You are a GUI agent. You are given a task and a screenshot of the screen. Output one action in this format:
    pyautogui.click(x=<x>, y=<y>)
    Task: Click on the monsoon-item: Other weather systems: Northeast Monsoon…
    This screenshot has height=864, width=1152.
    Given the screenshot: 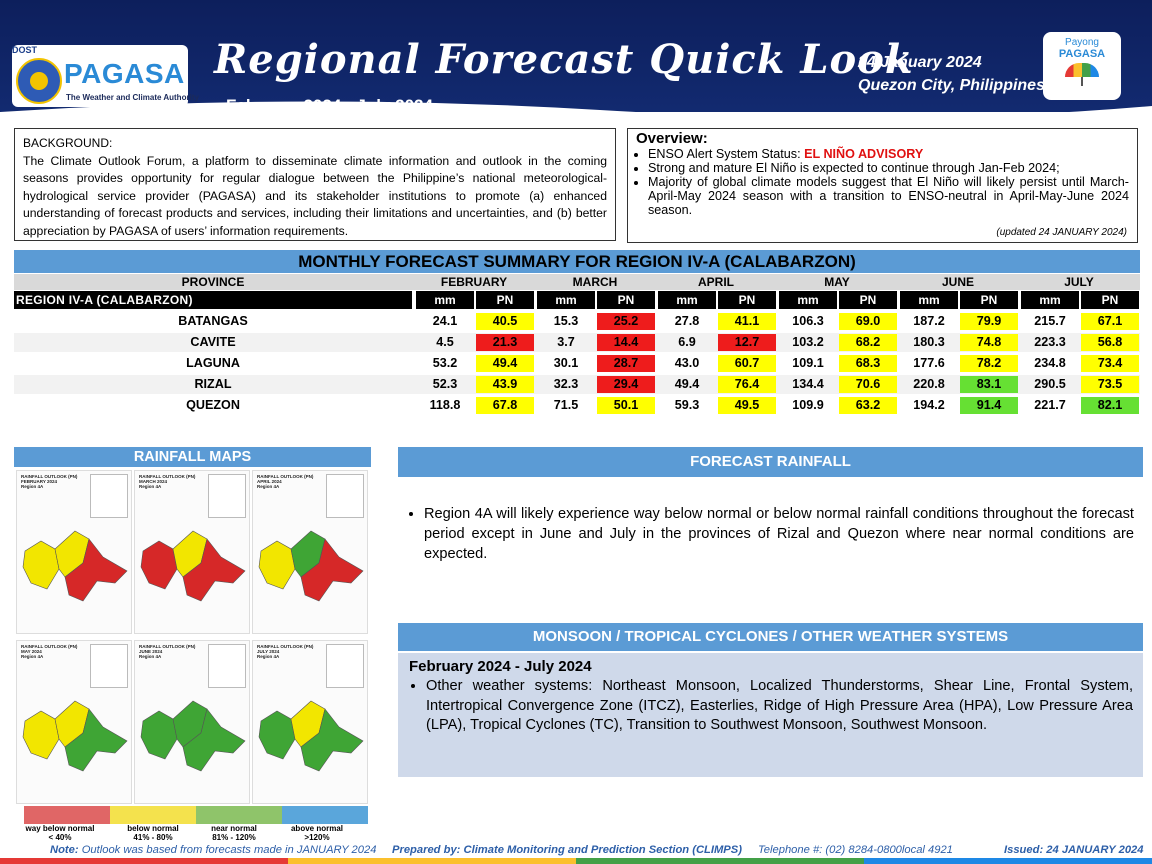 What is the action you would take?
    pyautogui.click(x=779, y=706)
    